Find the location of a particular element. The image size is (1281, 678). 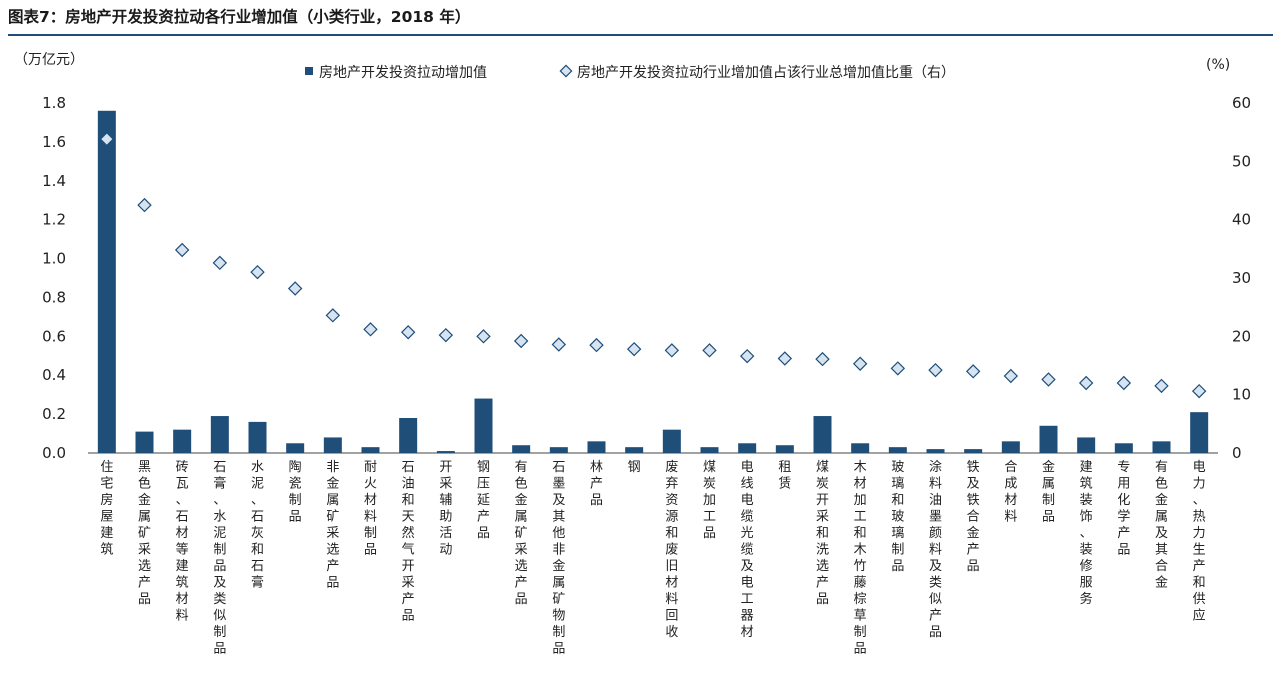

right-tick-label: 0 is located at coordinates (1237, 453).